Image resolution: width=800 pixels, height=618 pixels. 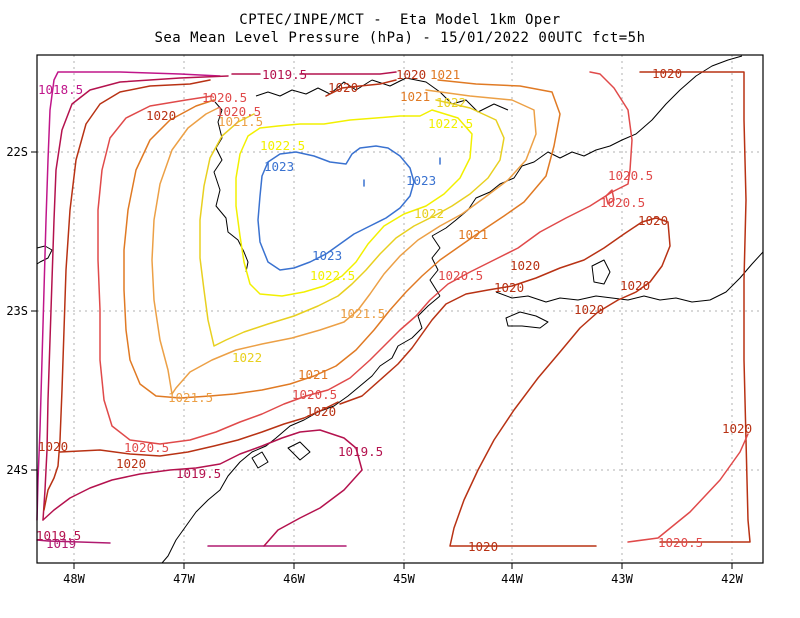 I want to click on island-ilha-grande, so click(x=601, y=272).